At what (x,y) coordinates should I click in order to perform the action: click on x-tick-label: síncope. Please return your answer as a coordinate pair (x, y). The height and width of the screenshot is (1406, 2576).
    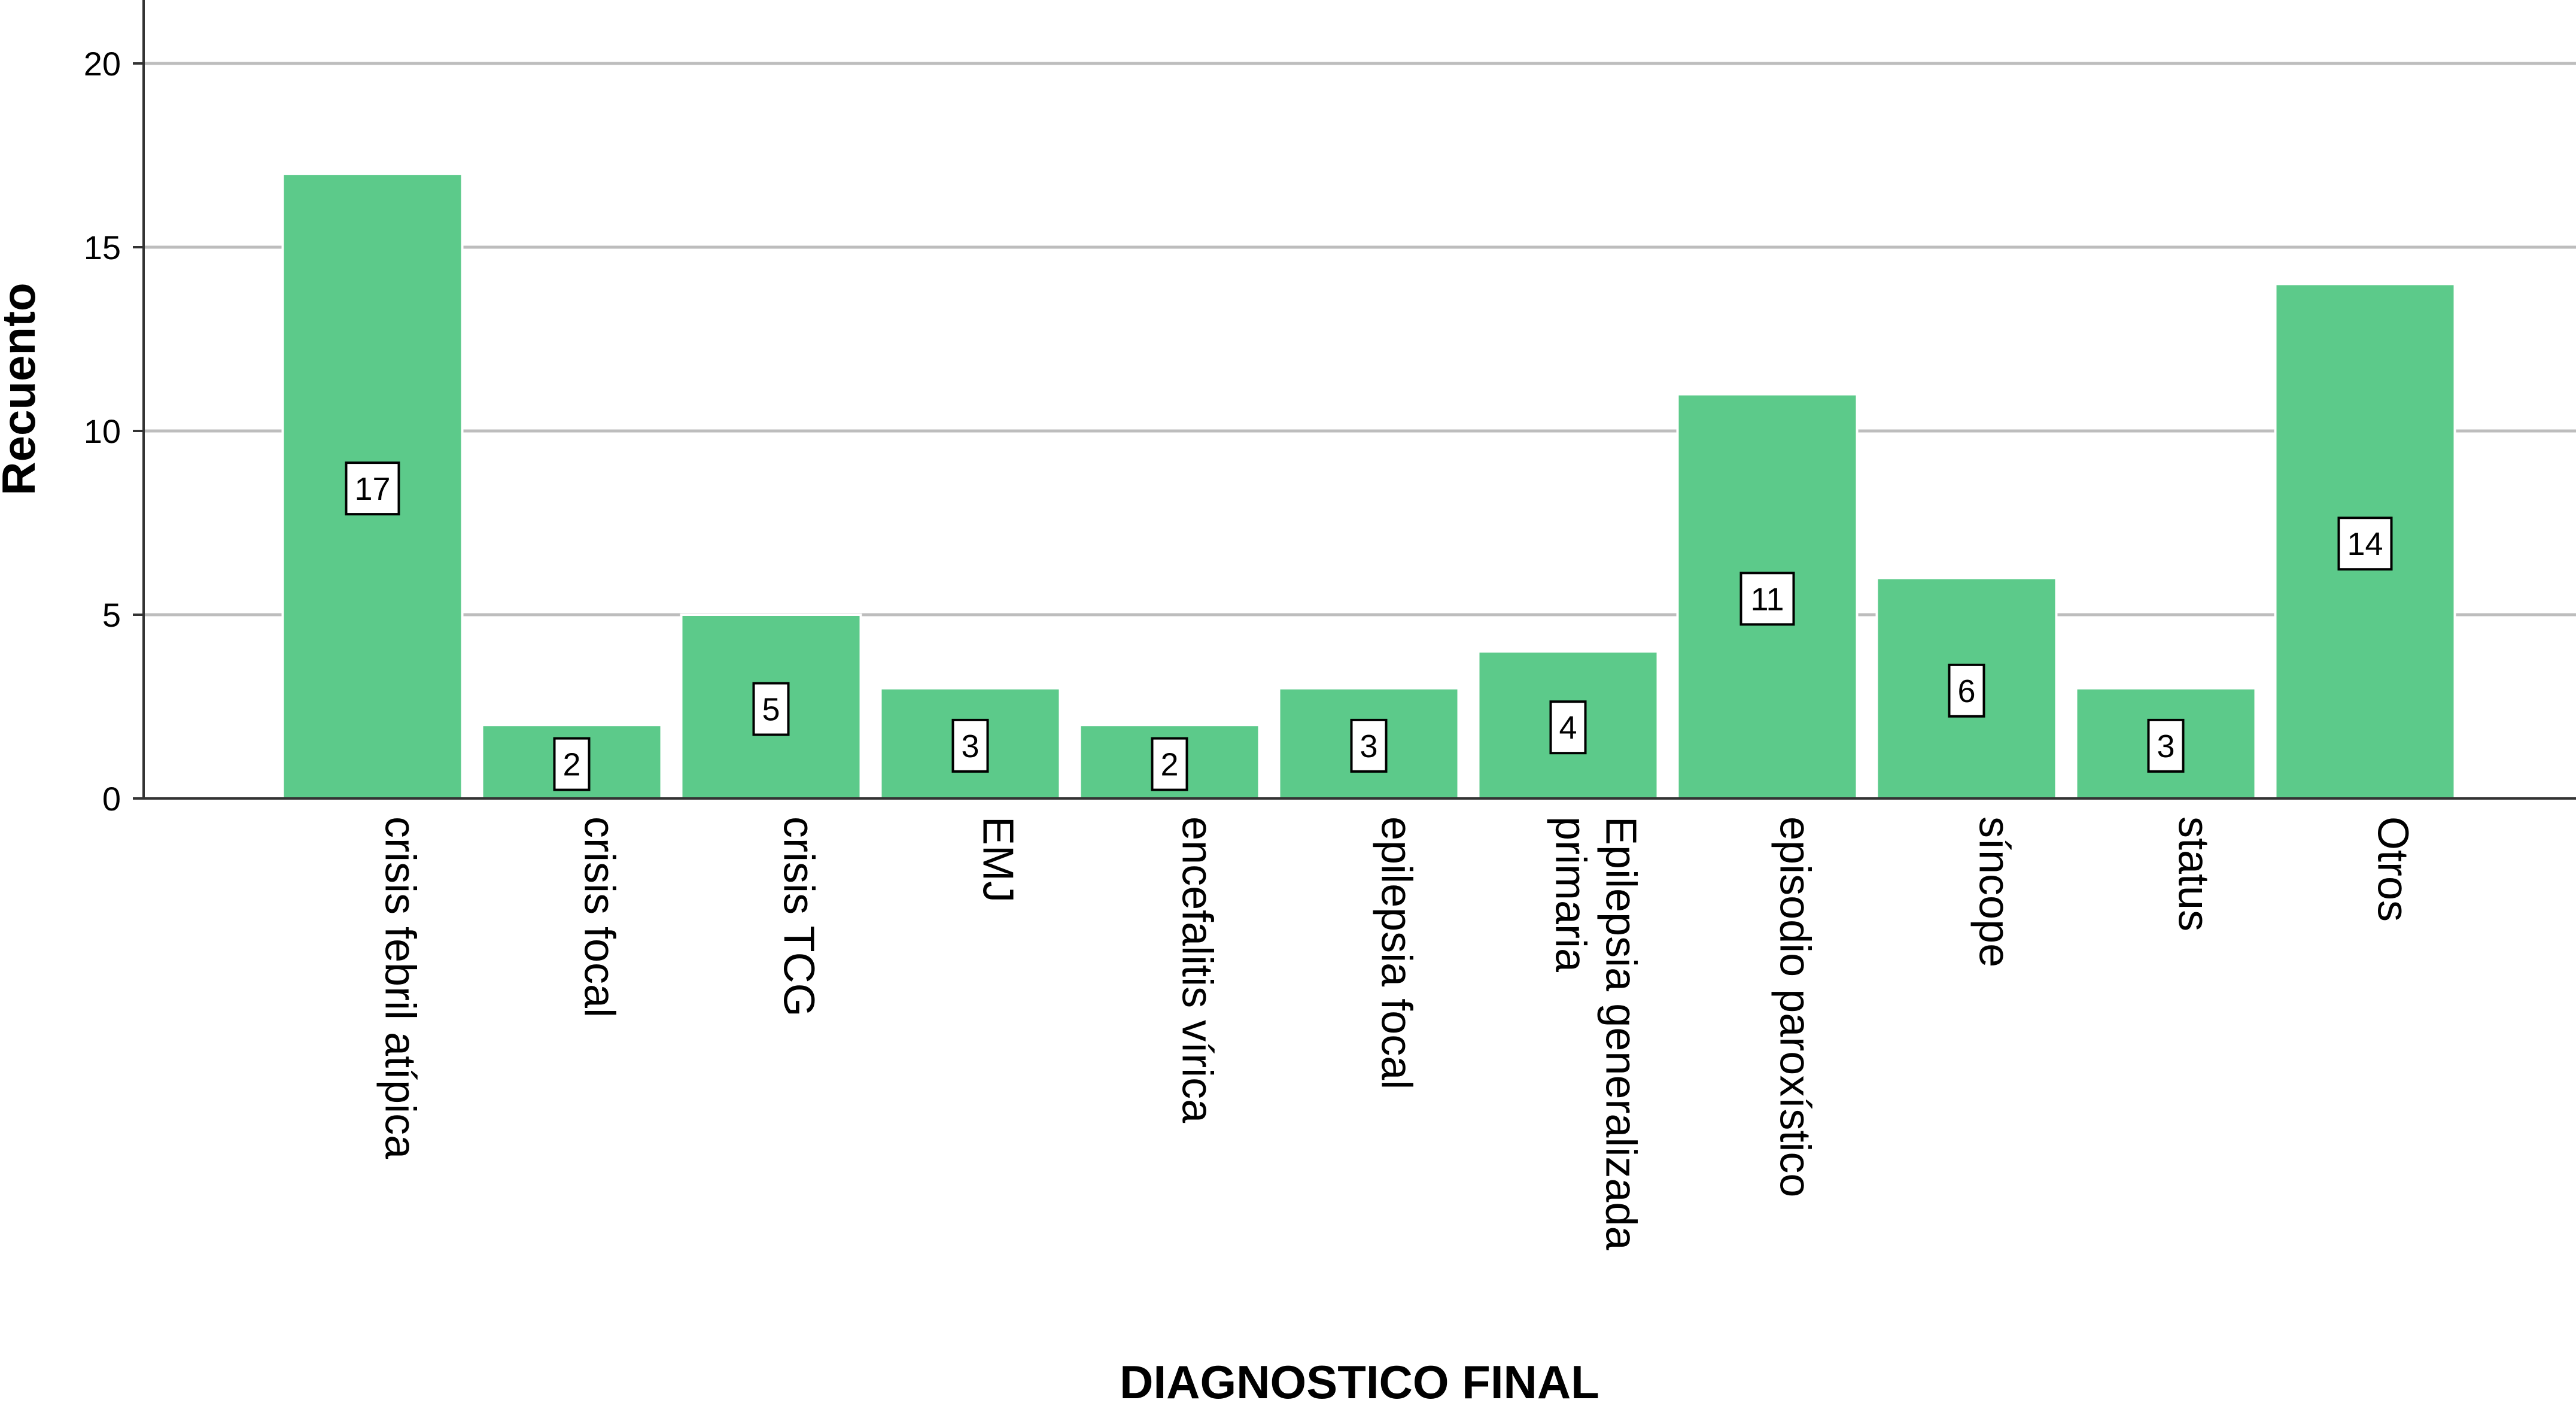
    Looking at the image, I should click on (1994, 891).